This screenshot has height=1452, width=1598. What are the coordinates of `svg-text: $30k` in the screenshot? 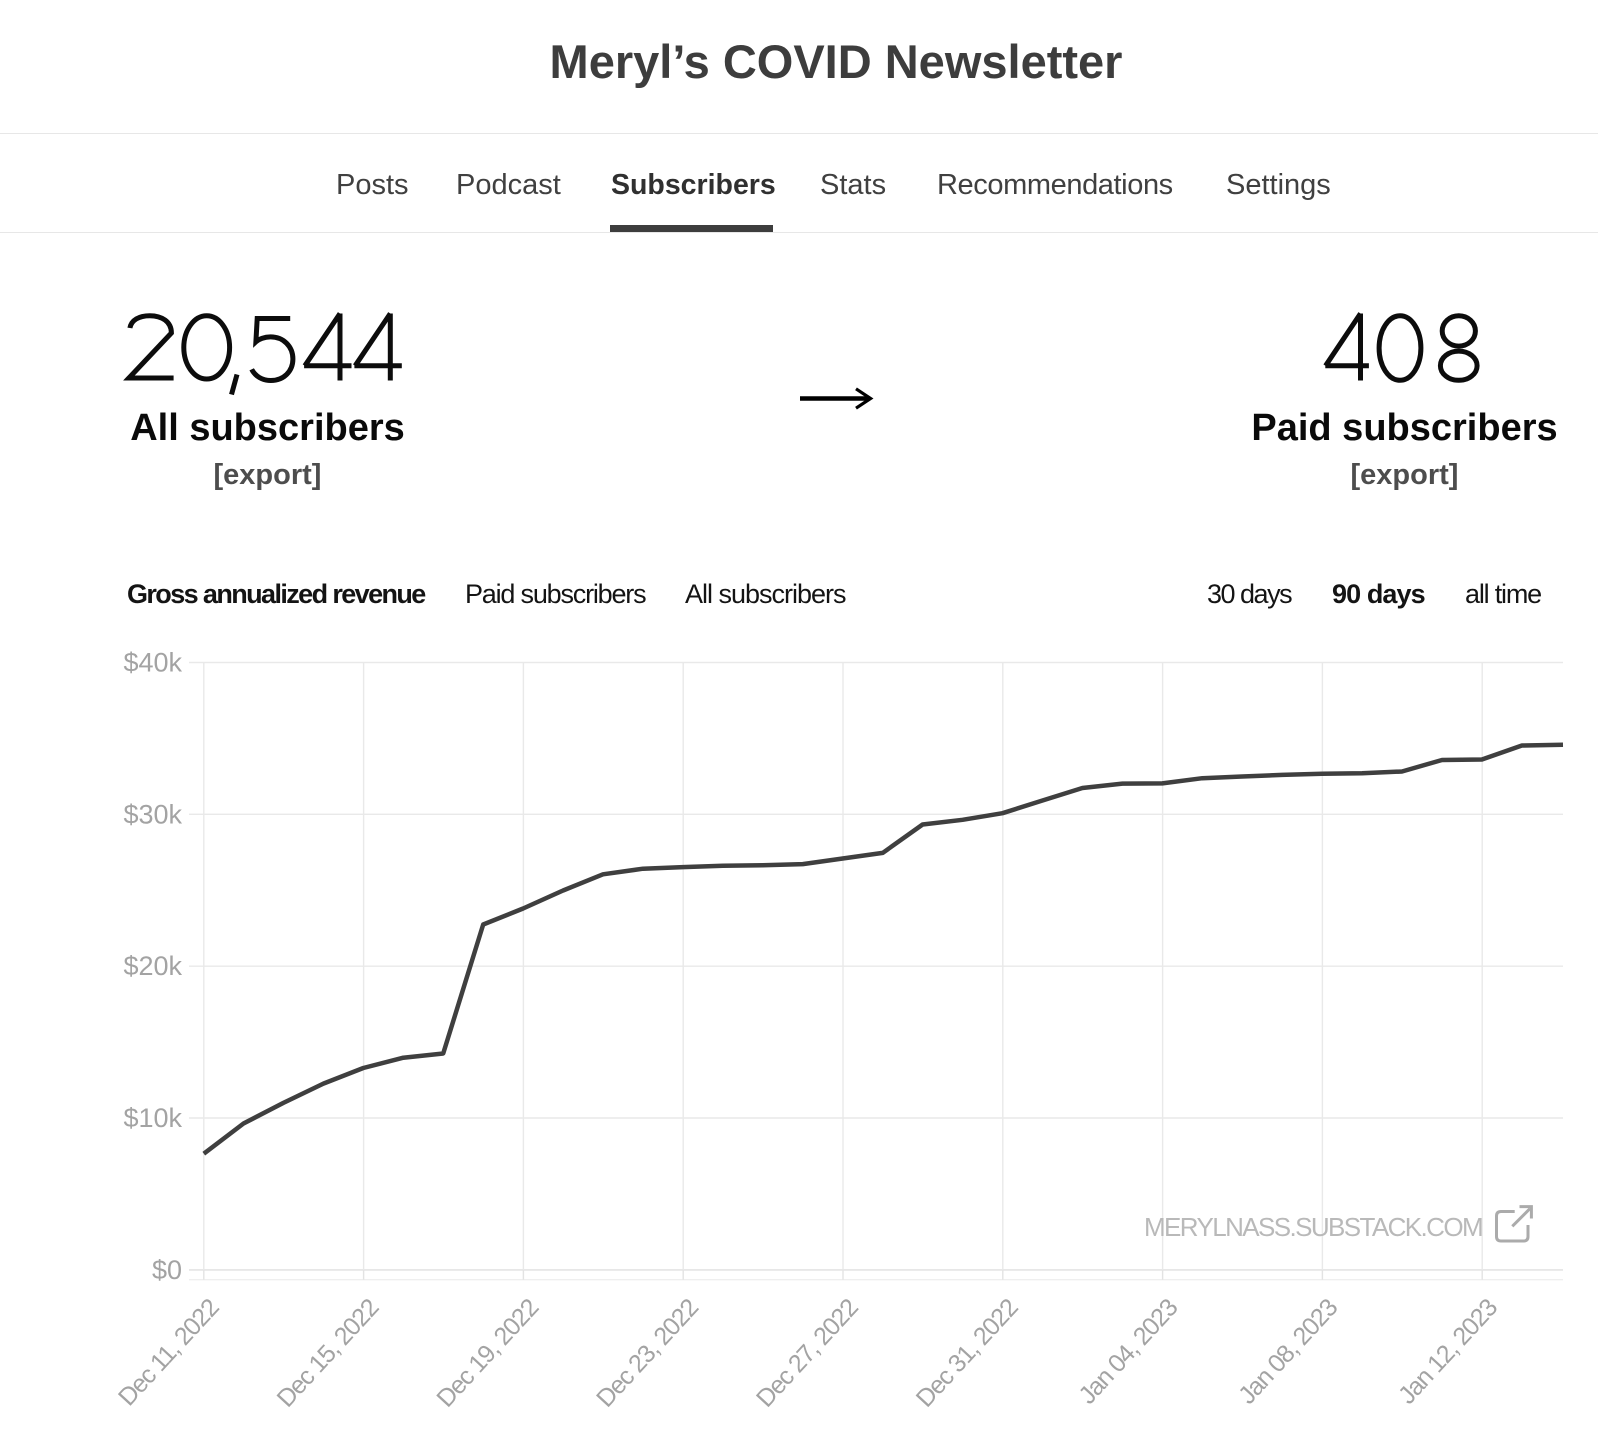 It's located at (152, 814).